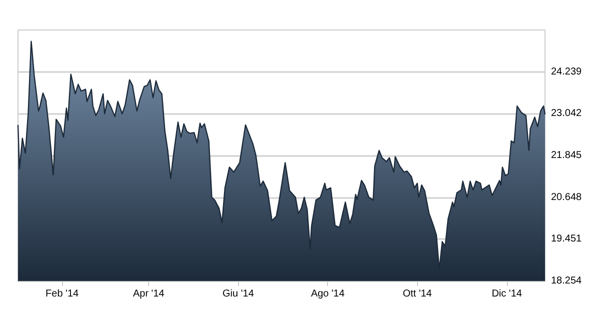  What do you see at coordinates (566, 72) in the screenshot?
I see `y-tick-label: 24.239` at bounding box center [566, 72].